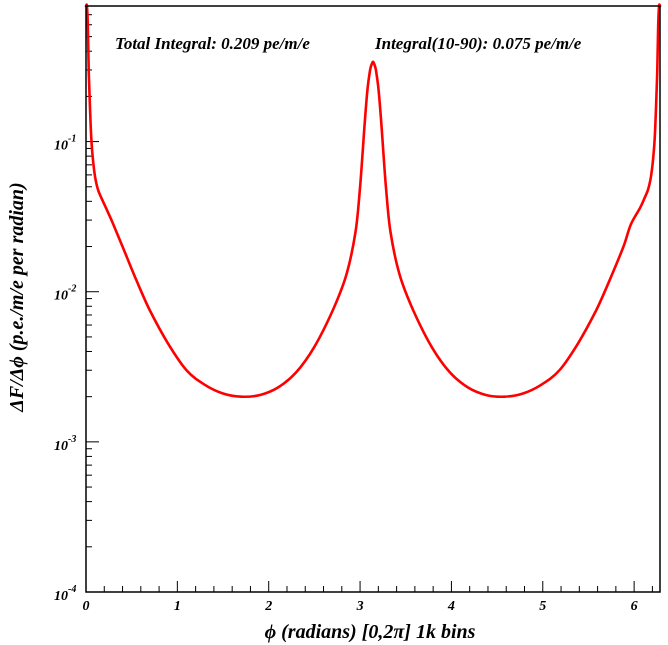  Describe the element at coordinates (86, 606) in the screenshot. I see `x-tick-label: 0` at that location.